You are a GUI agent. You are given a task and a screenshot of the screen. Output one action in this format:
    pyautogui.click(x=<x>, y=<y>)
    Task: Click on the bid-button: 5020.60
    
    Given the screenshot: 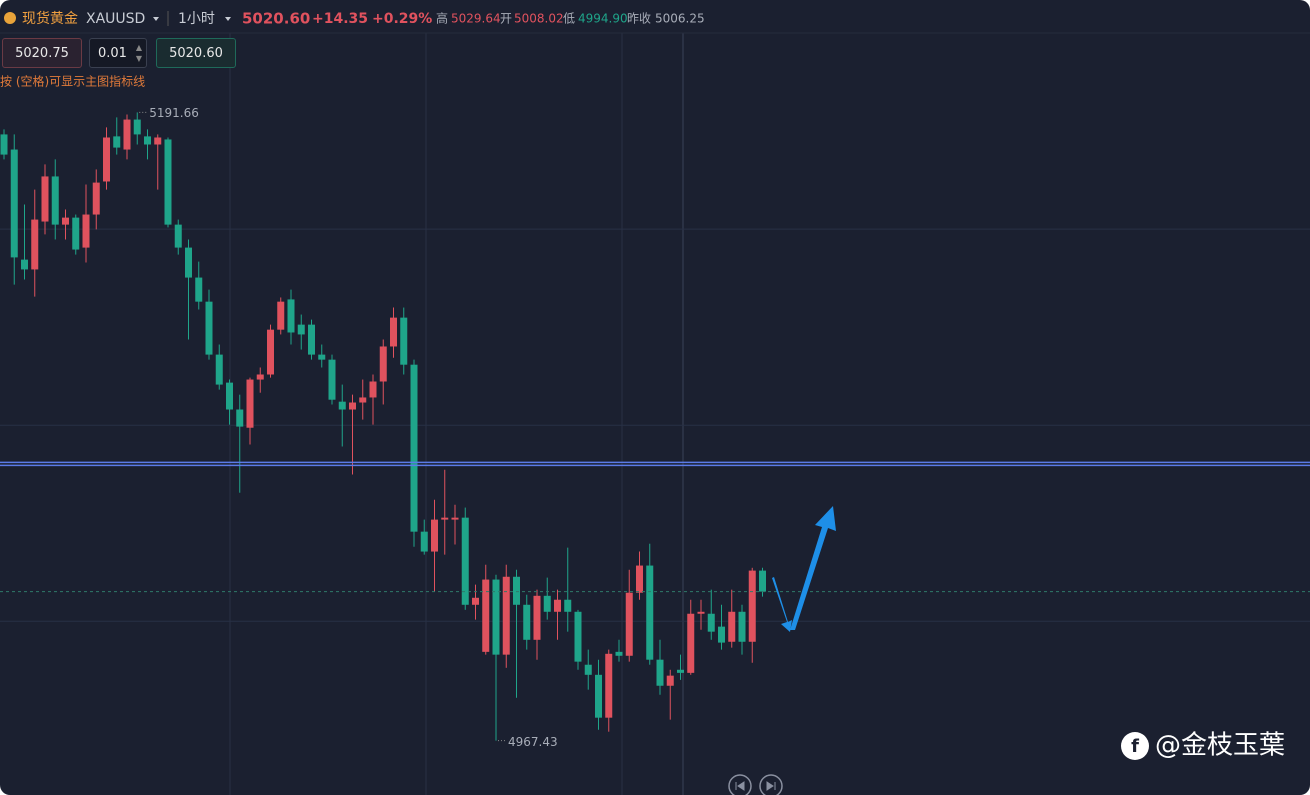 What is the action you would take?
    pyautogui.click(x=196, y=53)
    